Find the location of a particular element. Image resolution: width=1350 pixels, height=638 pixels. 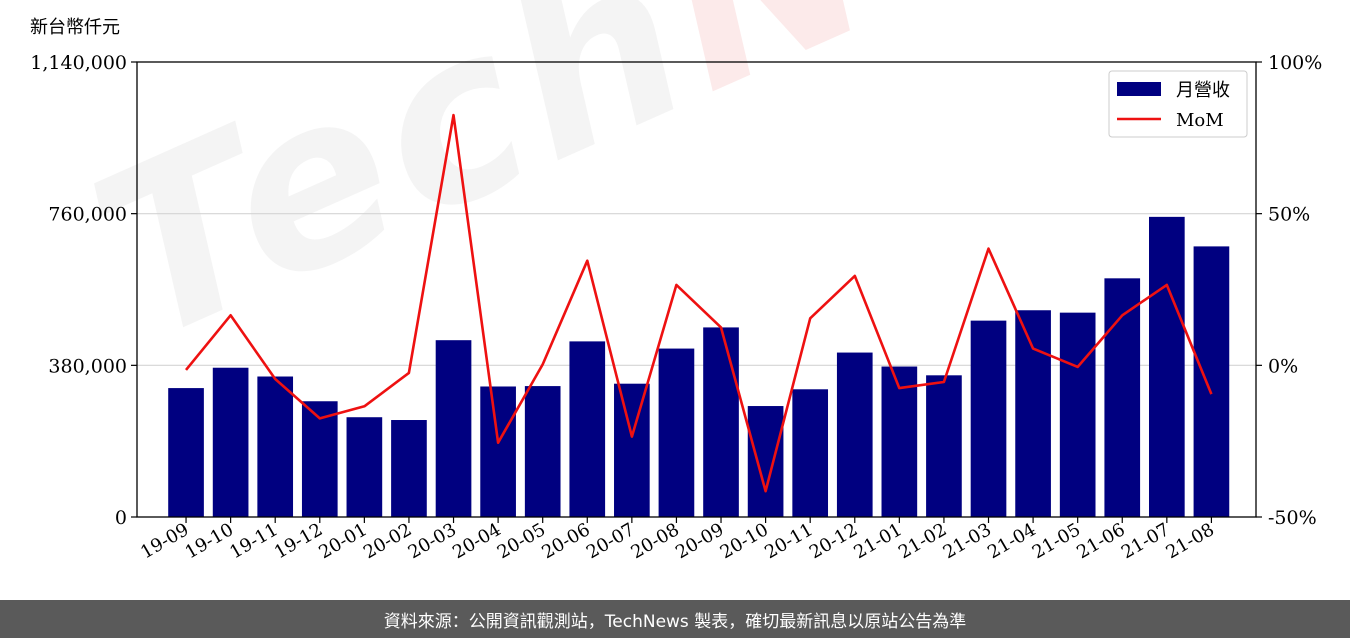

footer-text: 資料來源：公開資訊觀測站，TechNews 製表，確切最新訊息以原站公告為準 is located at coordinates (675, 621).